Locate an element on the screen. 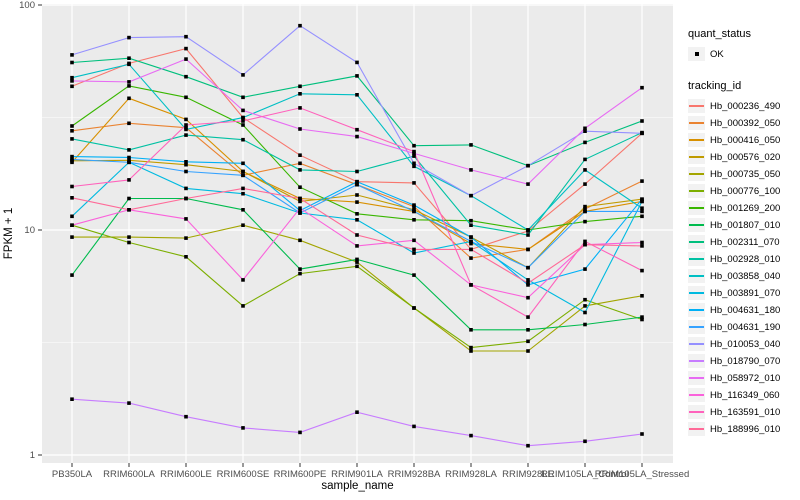 The height and width of the screenshot is (500, 800). x-tick-label: RRIM901LA is located at coordinates (357, 474).